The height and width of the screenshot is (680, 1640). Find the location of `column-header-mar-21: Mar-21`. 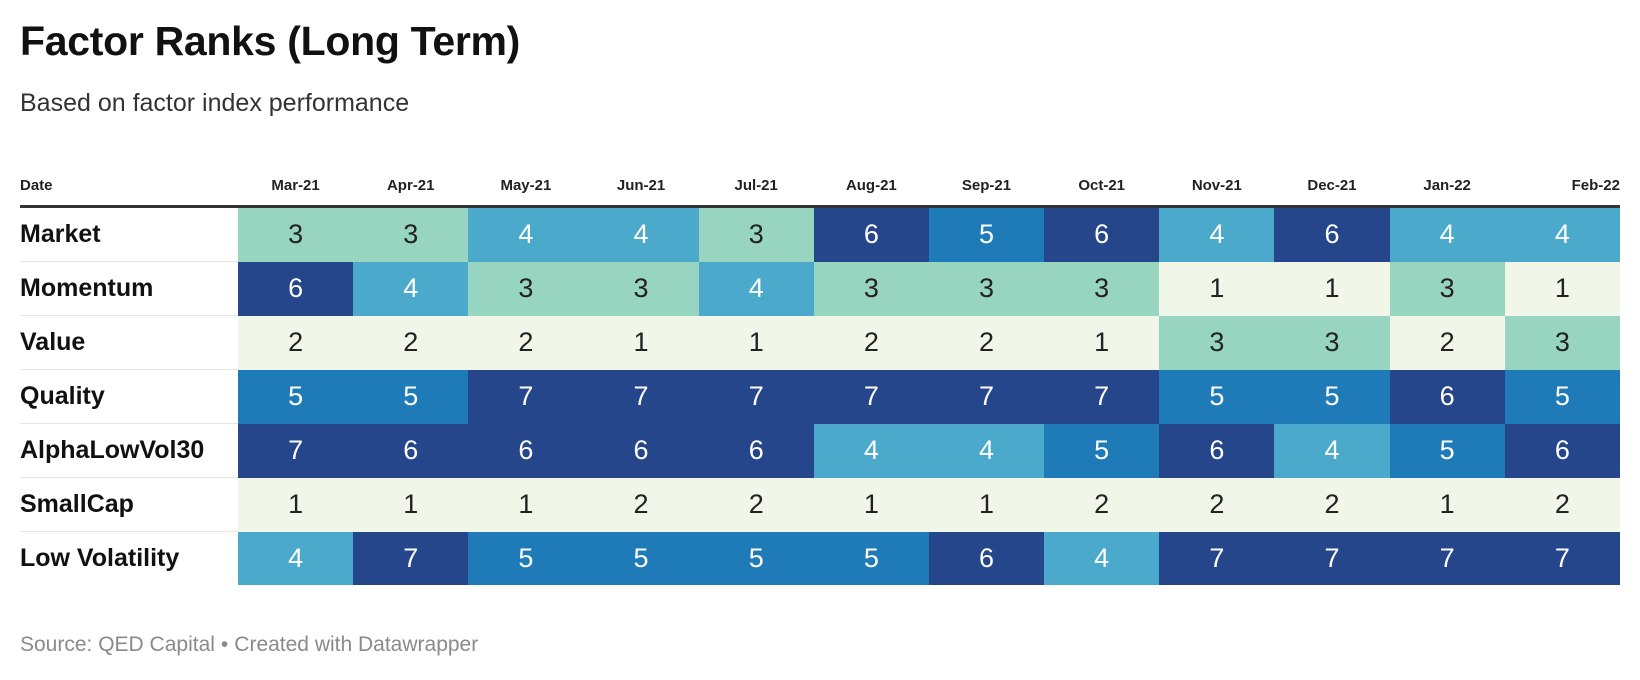

column-header-mar-21: Mar-21 is located at coordinates (296, 187).